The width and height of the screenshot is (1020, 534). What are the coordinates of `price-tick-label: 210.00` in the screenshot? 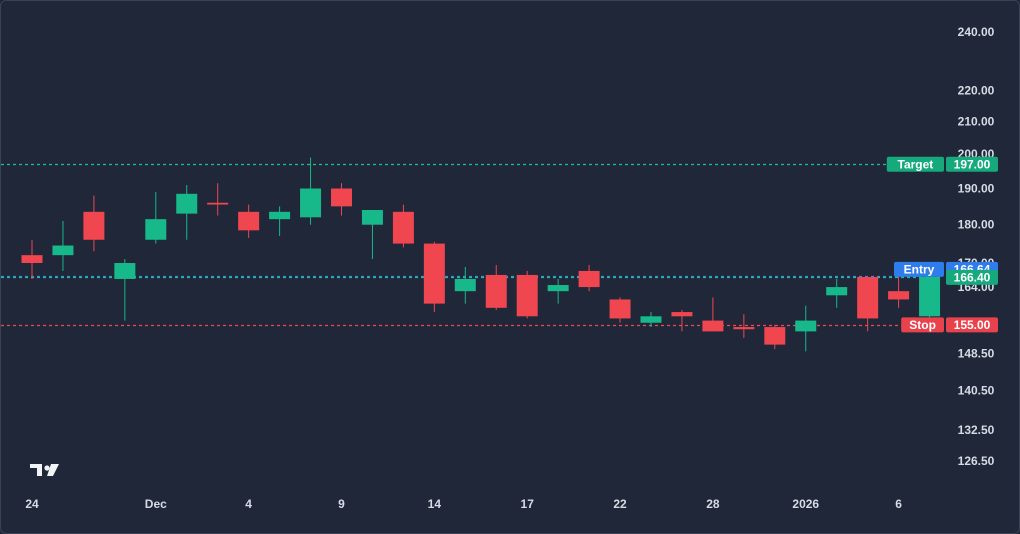 It's located at (976, 121).